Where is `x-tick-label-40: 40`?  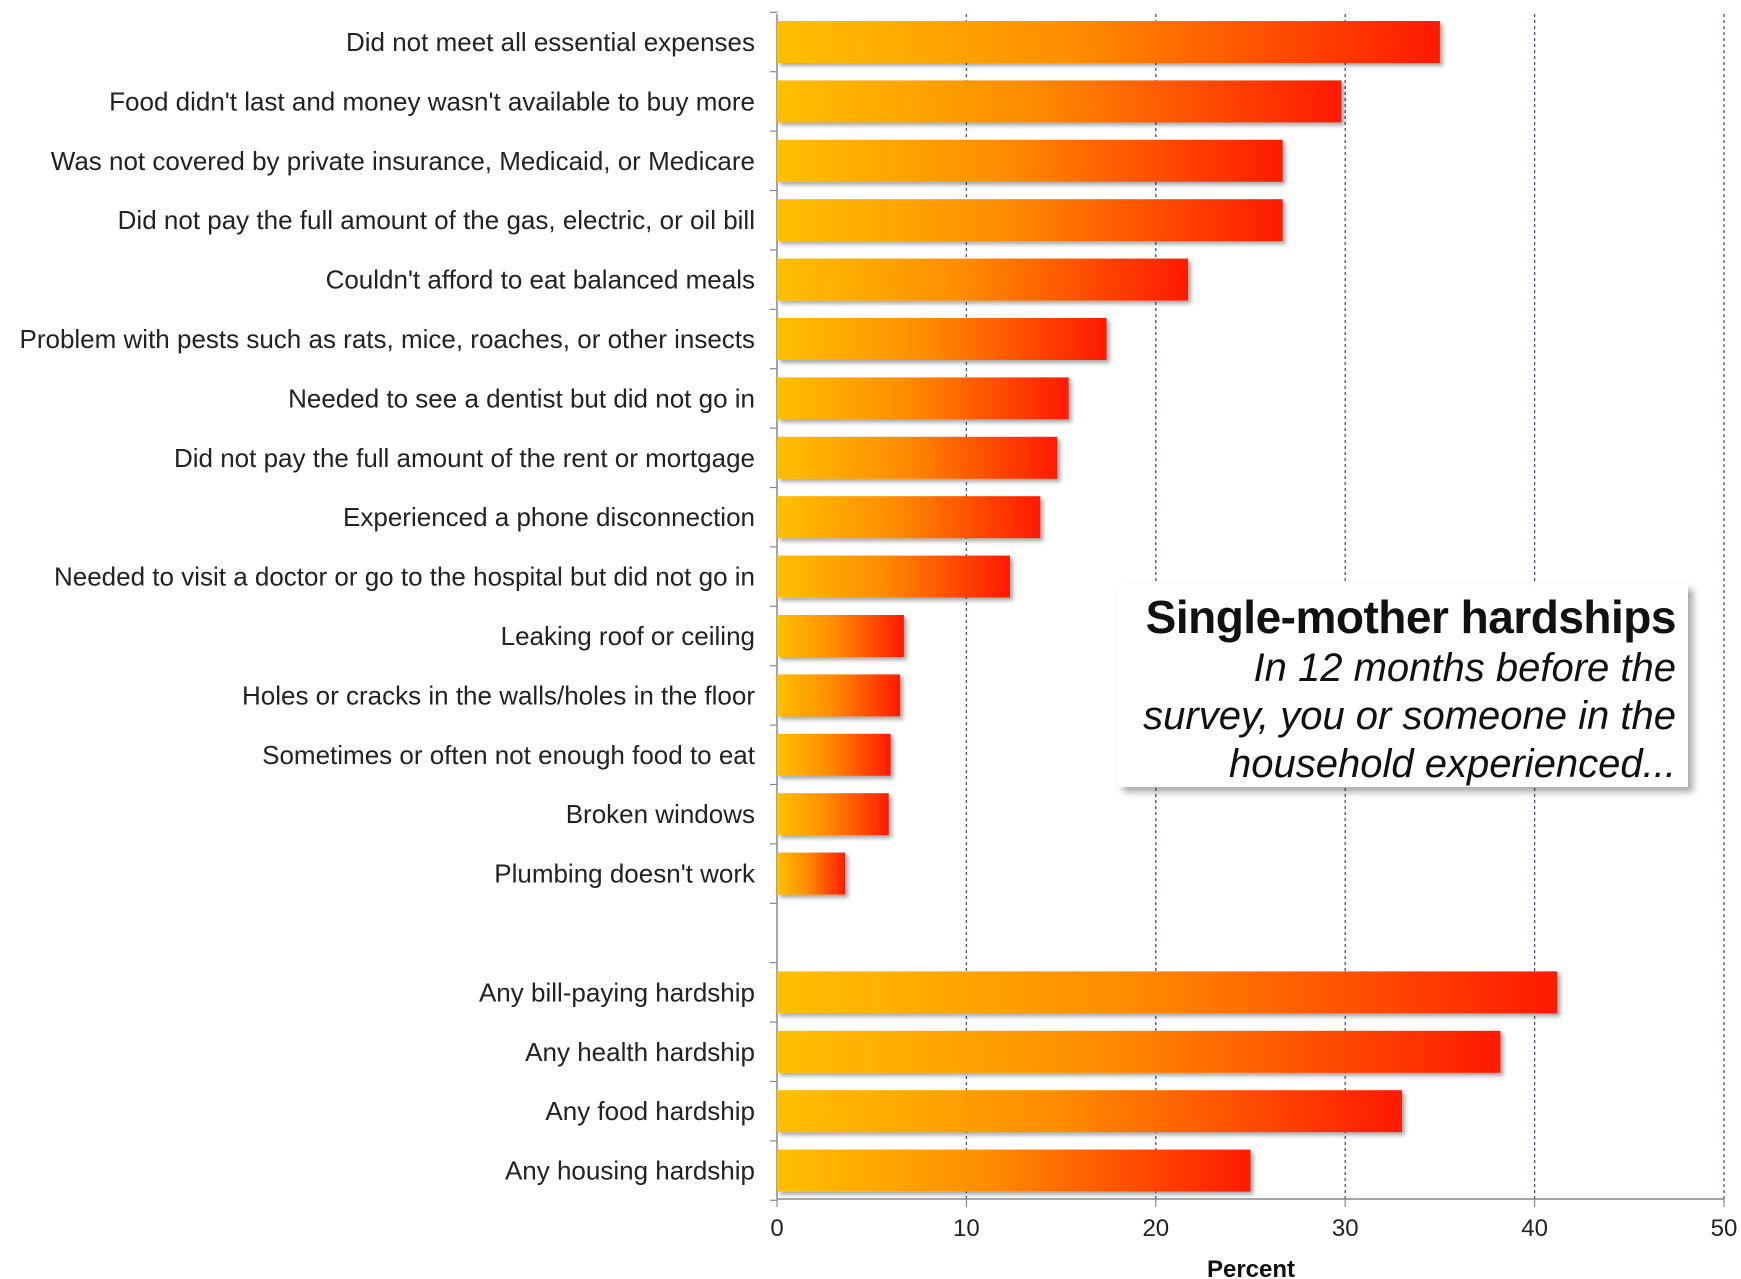
x-tick-label-40: 40 is located at coordinates (1534, 1228).